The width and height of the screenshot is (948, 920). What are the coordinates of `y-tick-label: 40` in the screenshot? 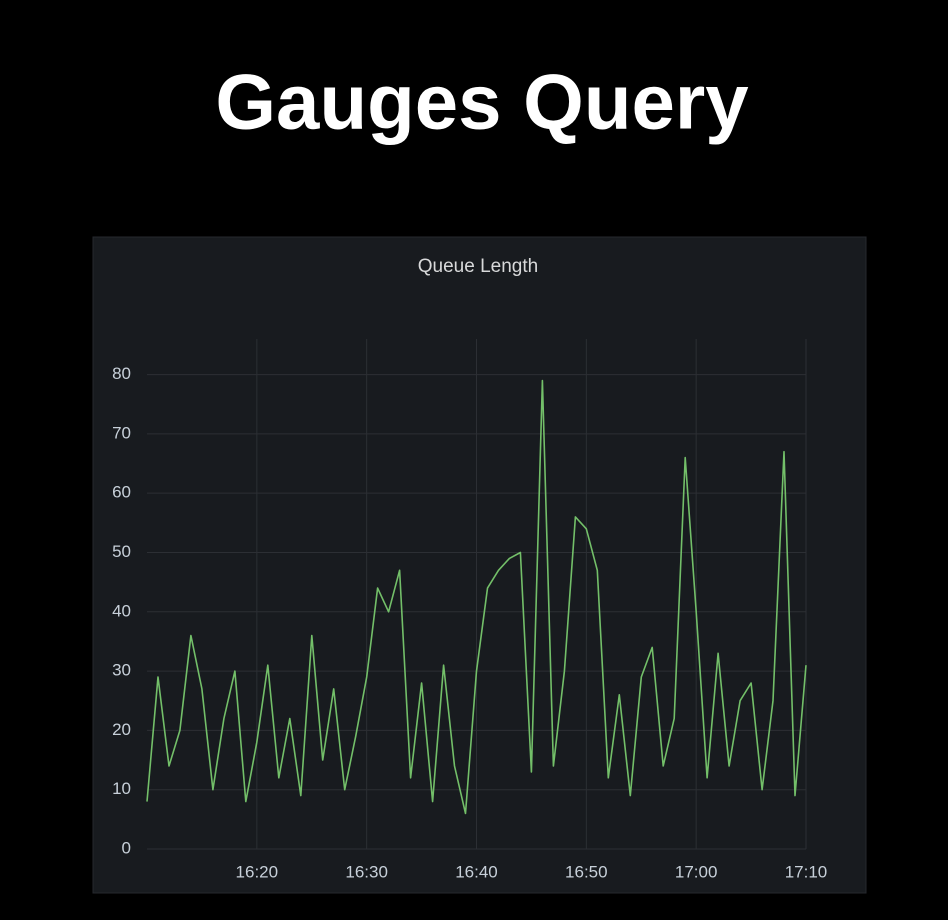 It's located at (121, 610).